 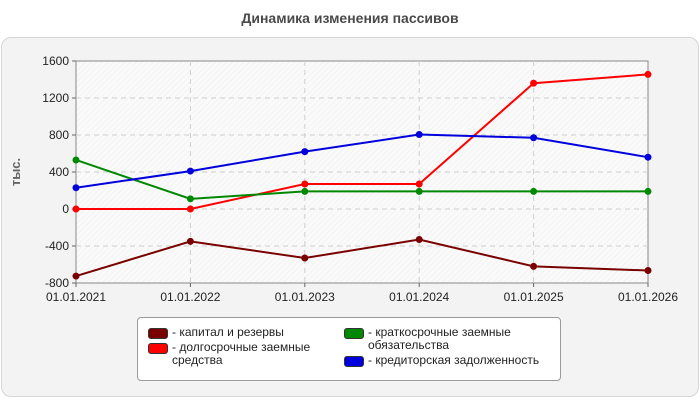 I want to click on chart-title: Динамика изменения пассивов, so click(x=350, y=18).